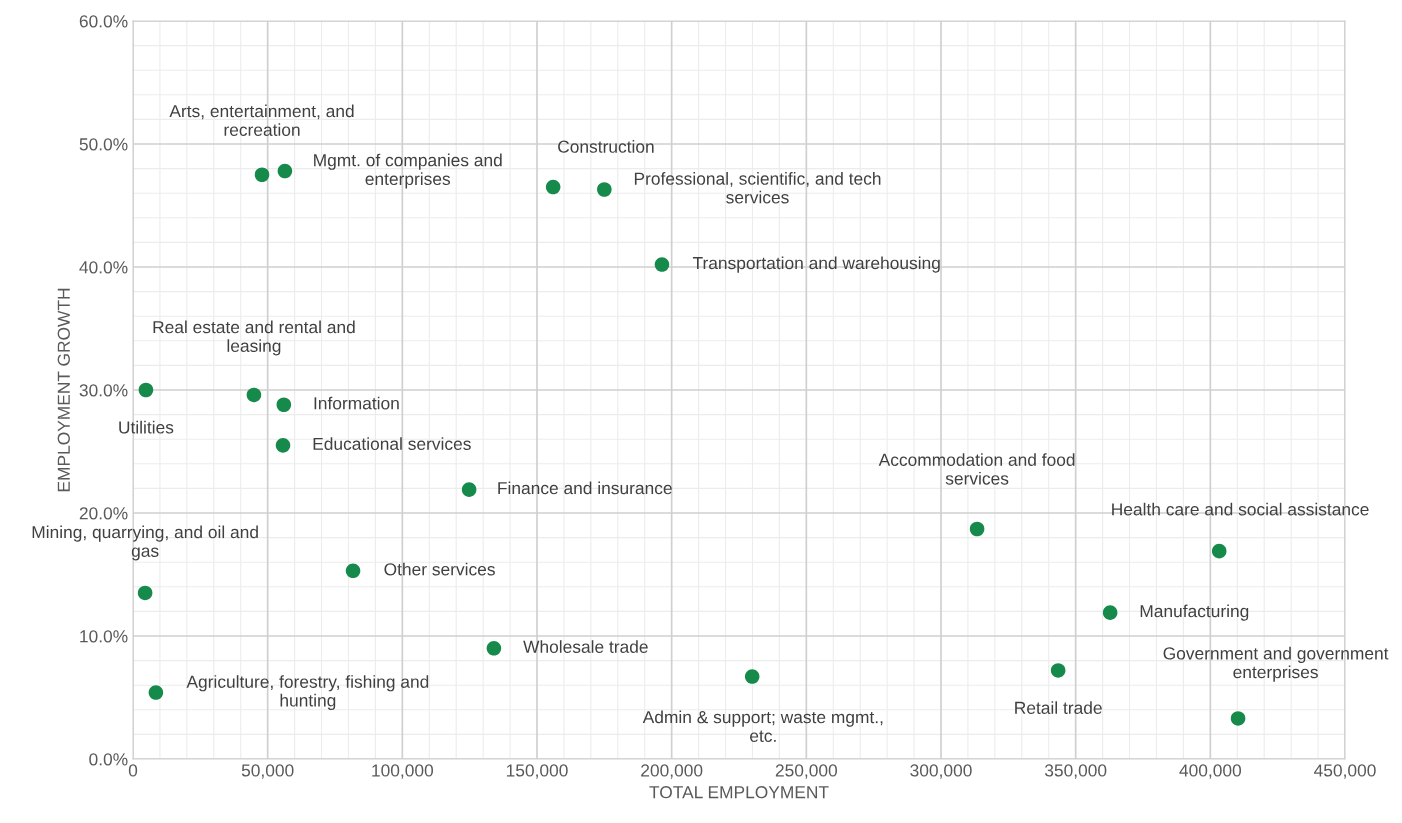  Describe the element at coordinates (403, 771) in the screenshot. I see `x-tick-label: 100,000` at that location.